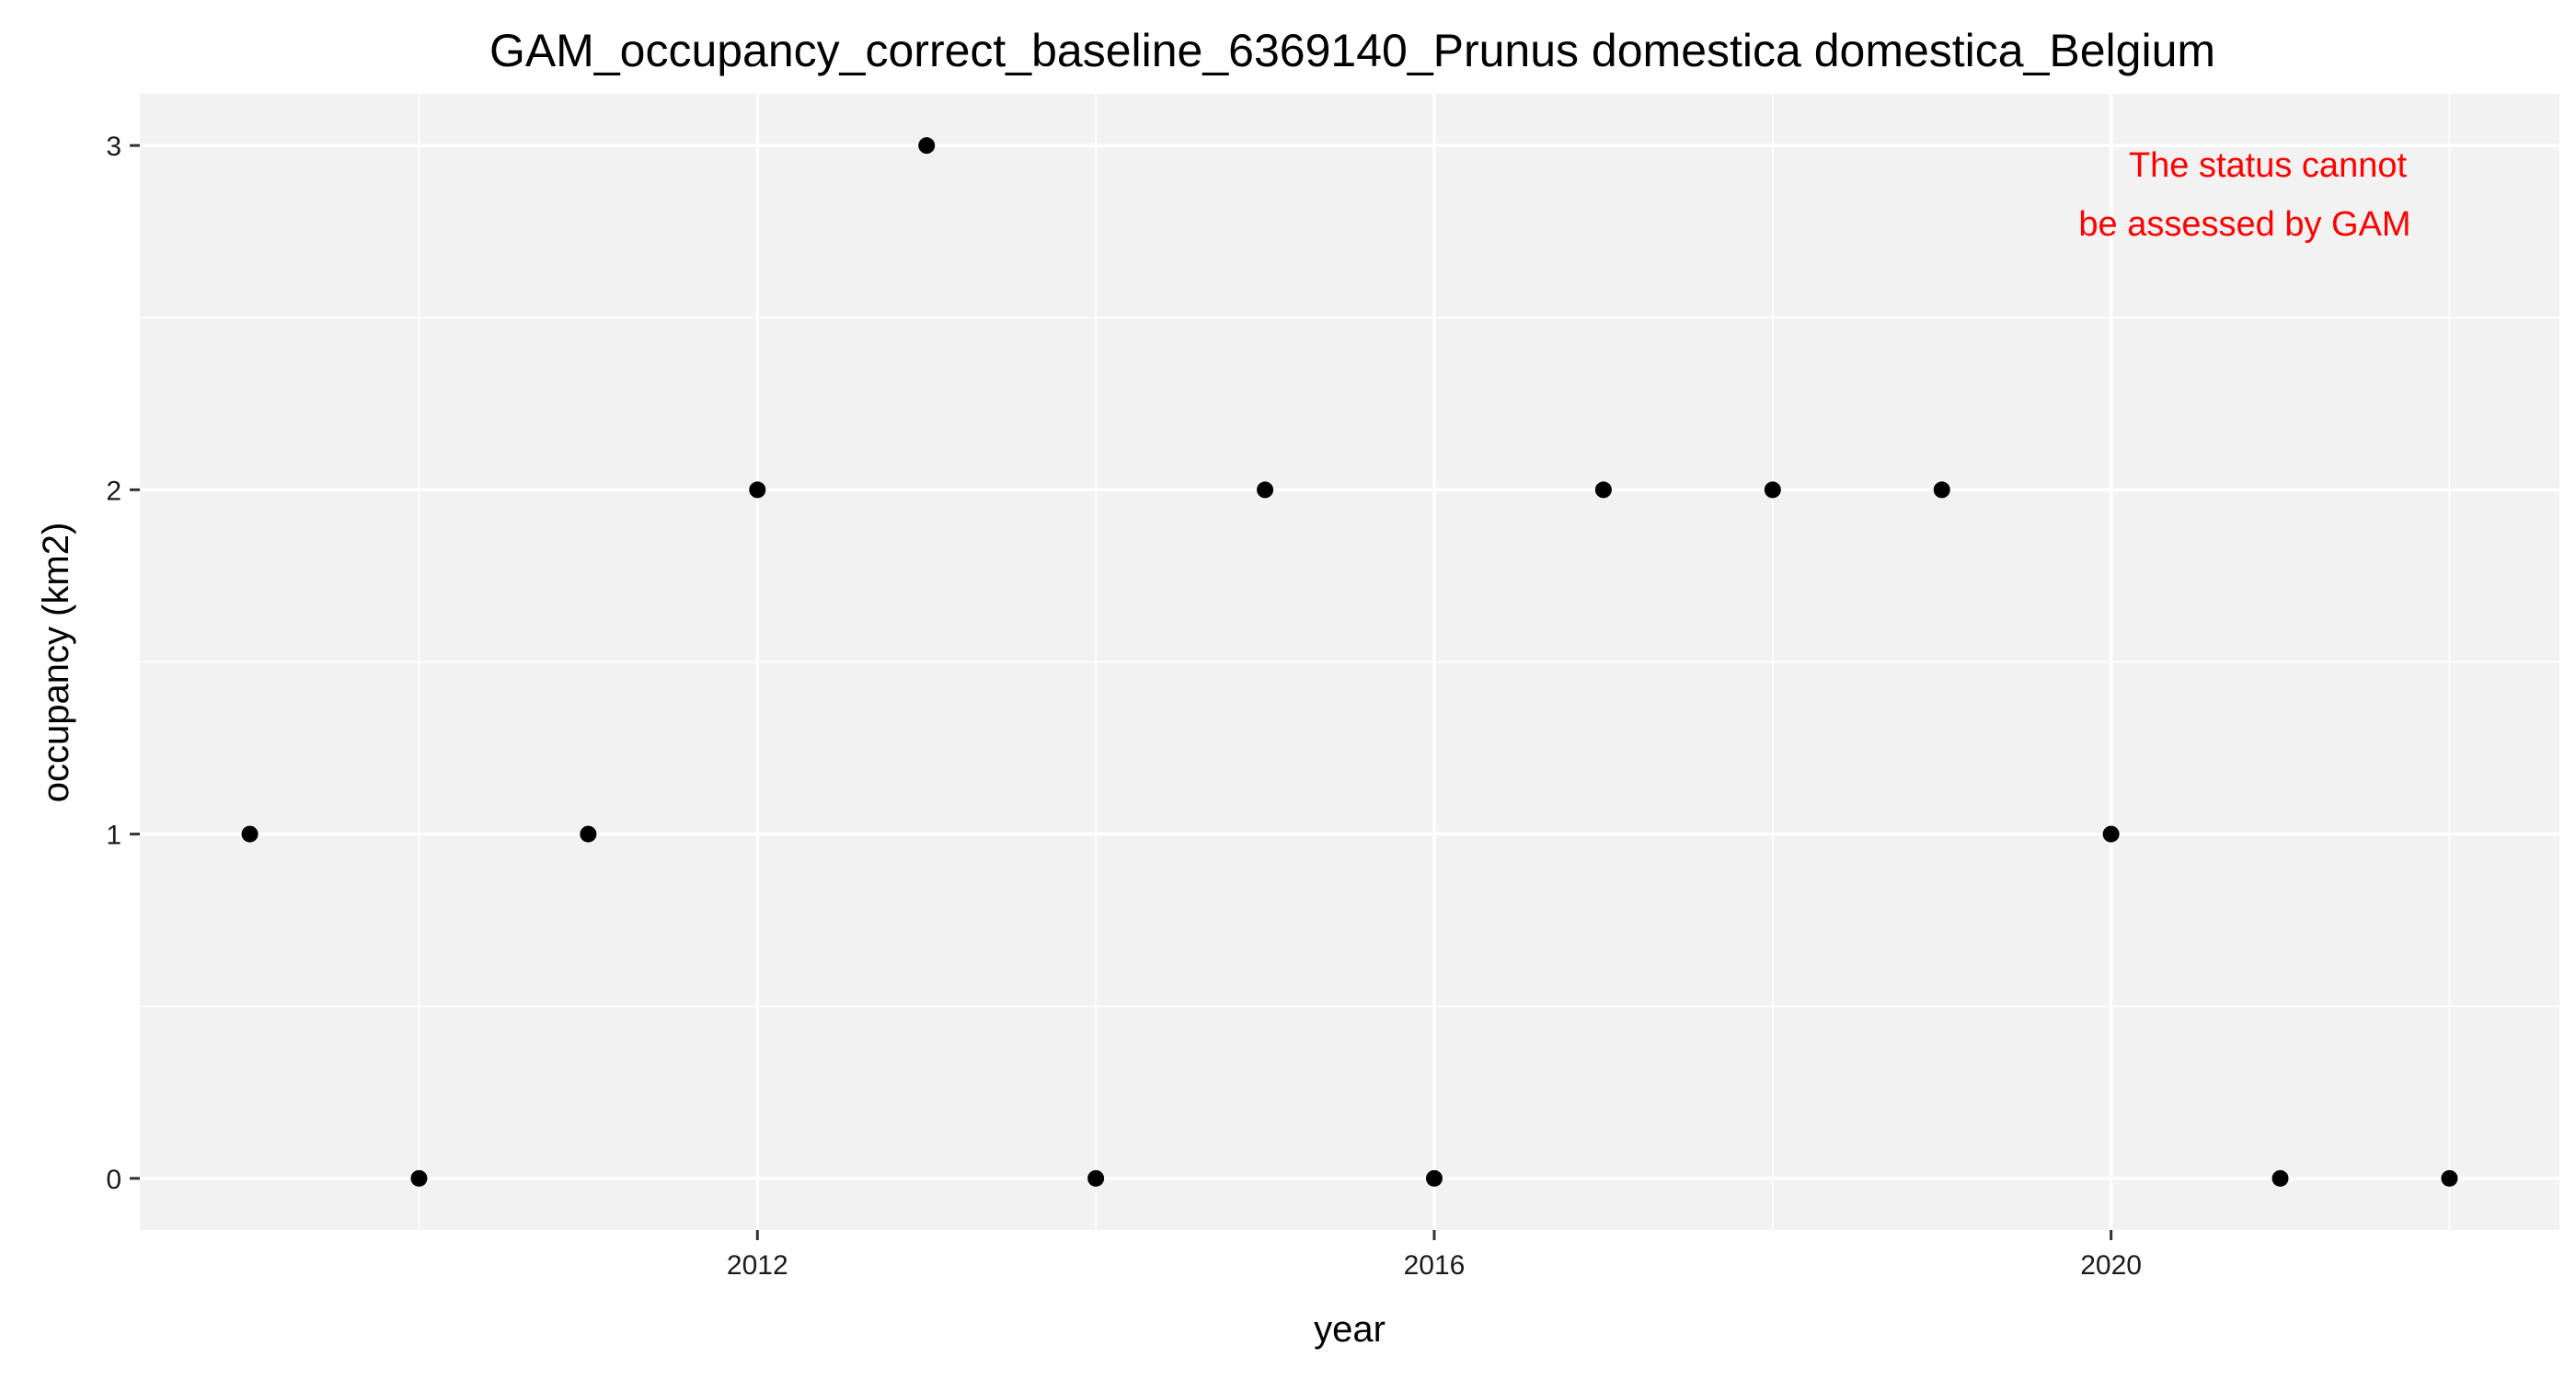 This screenshot has height=1380, width=2576. What do you see at coordinates (56, 663) in the screenshot?
I see `y-axis-title: occupancy (km2)` at bounding box center [56, 663].